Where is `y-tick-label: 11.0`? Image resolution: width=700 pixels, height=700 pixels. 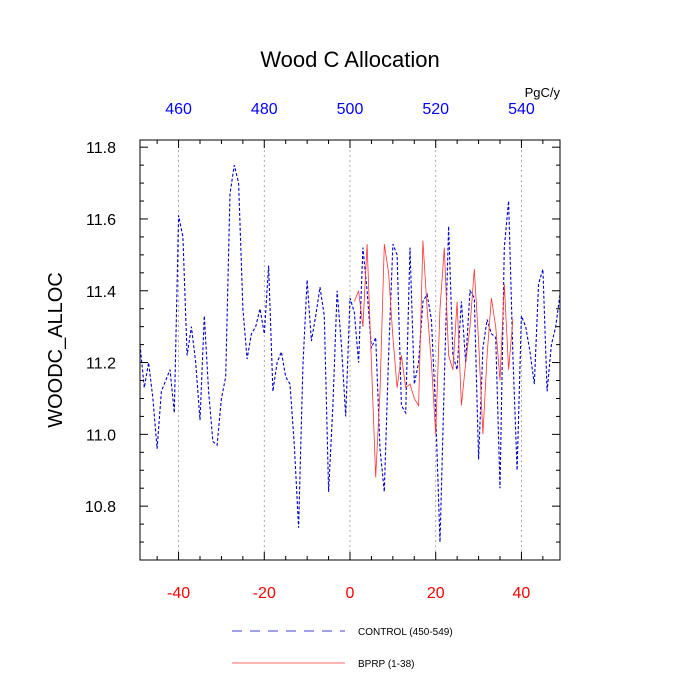 y-tick-label: 11.0 is located at coordinates (101, 435).